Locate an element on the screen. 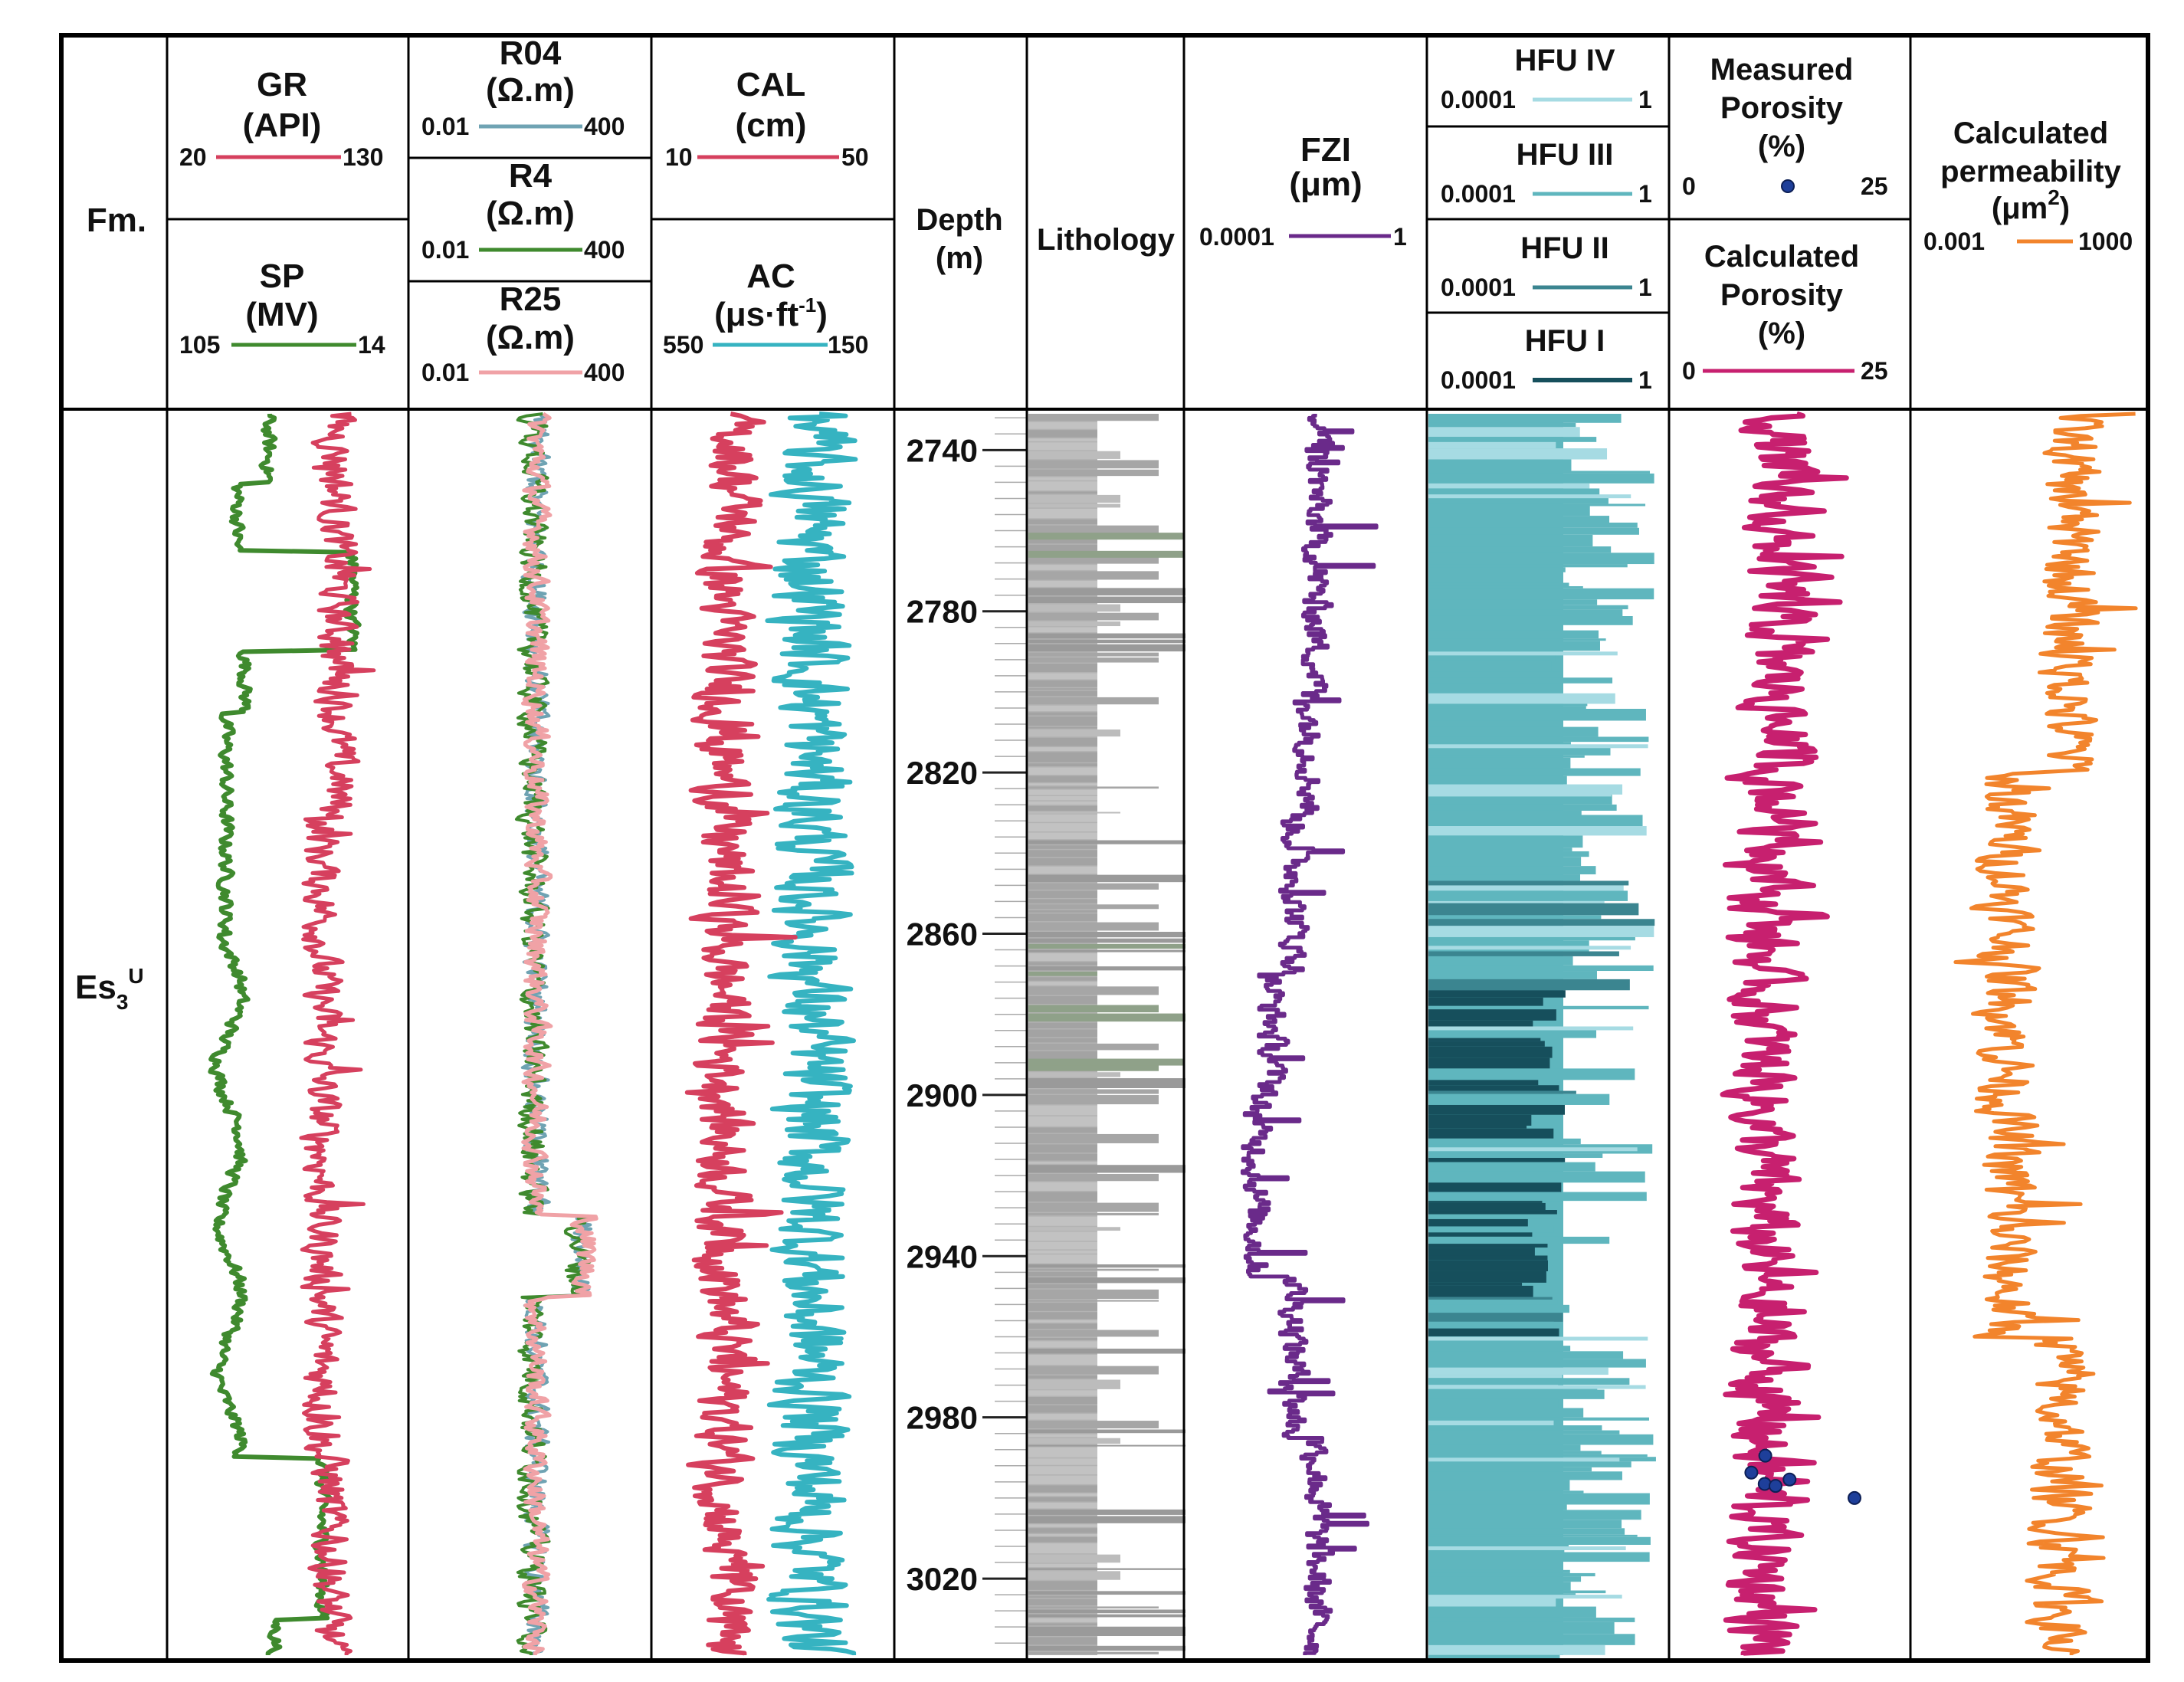 This screenshot has width=2184, height=1682. sp-title: SP is located at coordinates (282, 276).